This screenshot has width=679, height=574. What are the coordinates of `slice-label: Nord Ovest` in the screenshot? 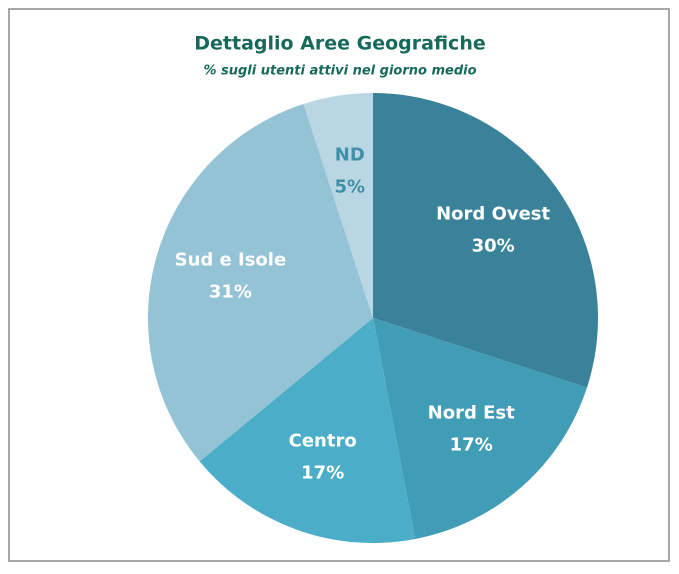 It's located at (493, 214).